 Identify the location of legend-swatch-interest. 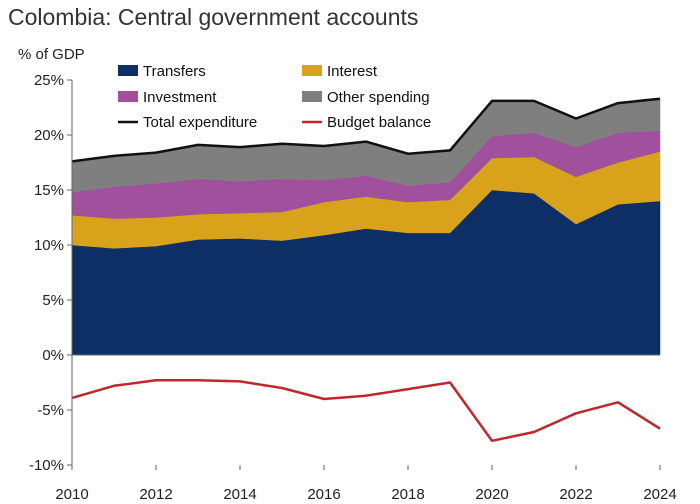
(312, 70).